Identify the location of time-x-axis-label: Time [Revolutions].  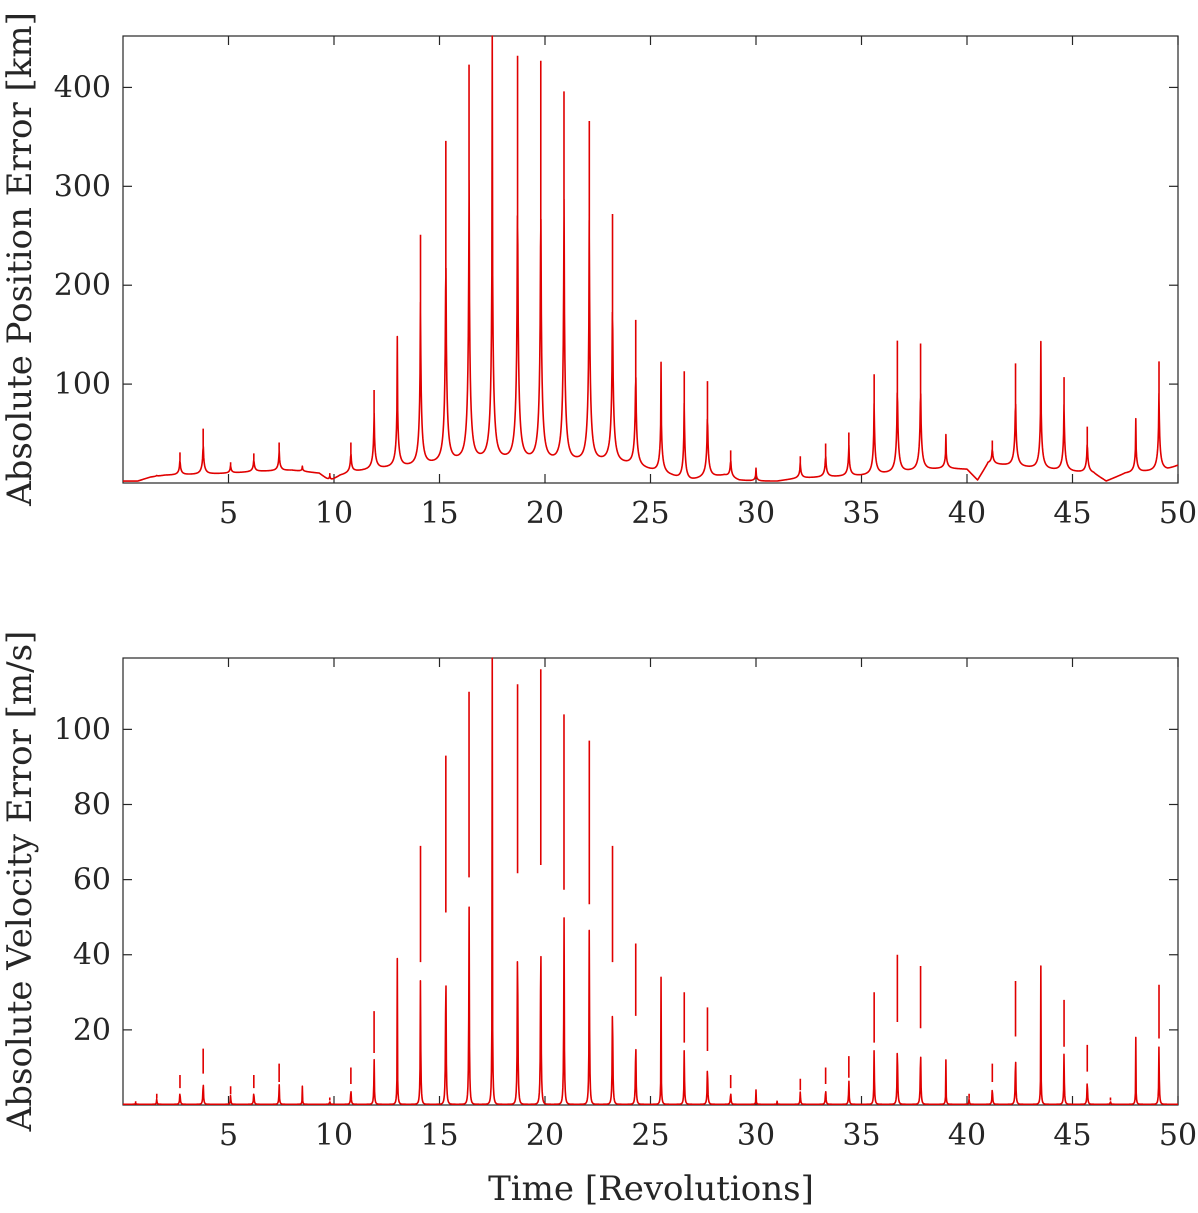
(651, 1189).